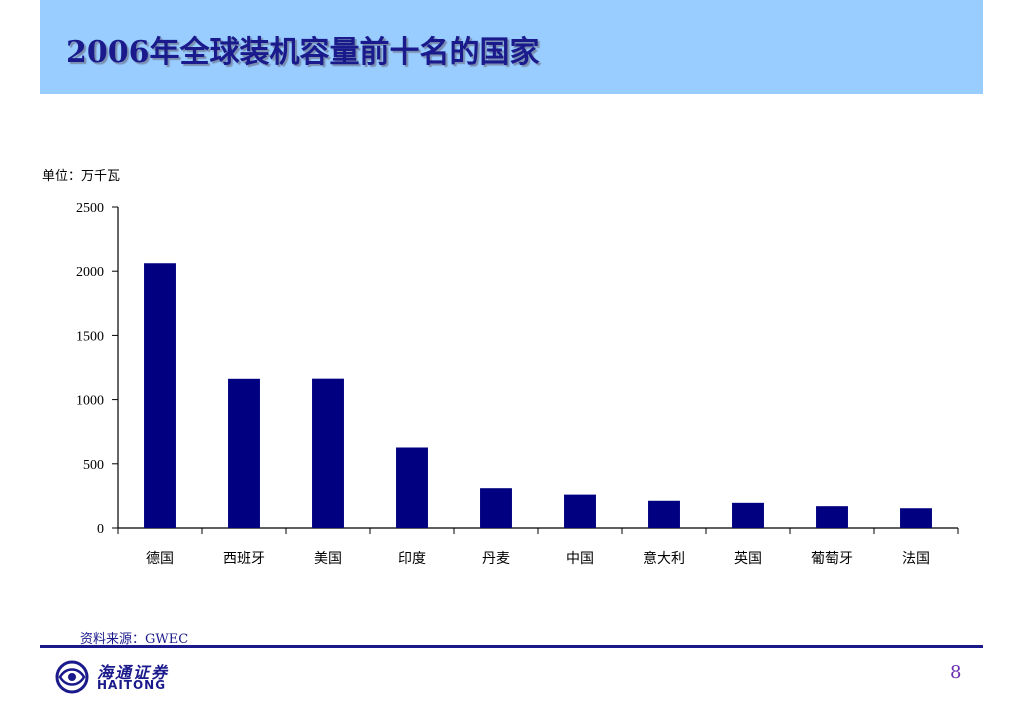 The image size is (1023, 719). What do you see at coordinates (90, 401) in the screenshot?
I see `y-tick-label: 1000` at bounding box center [90, 401].